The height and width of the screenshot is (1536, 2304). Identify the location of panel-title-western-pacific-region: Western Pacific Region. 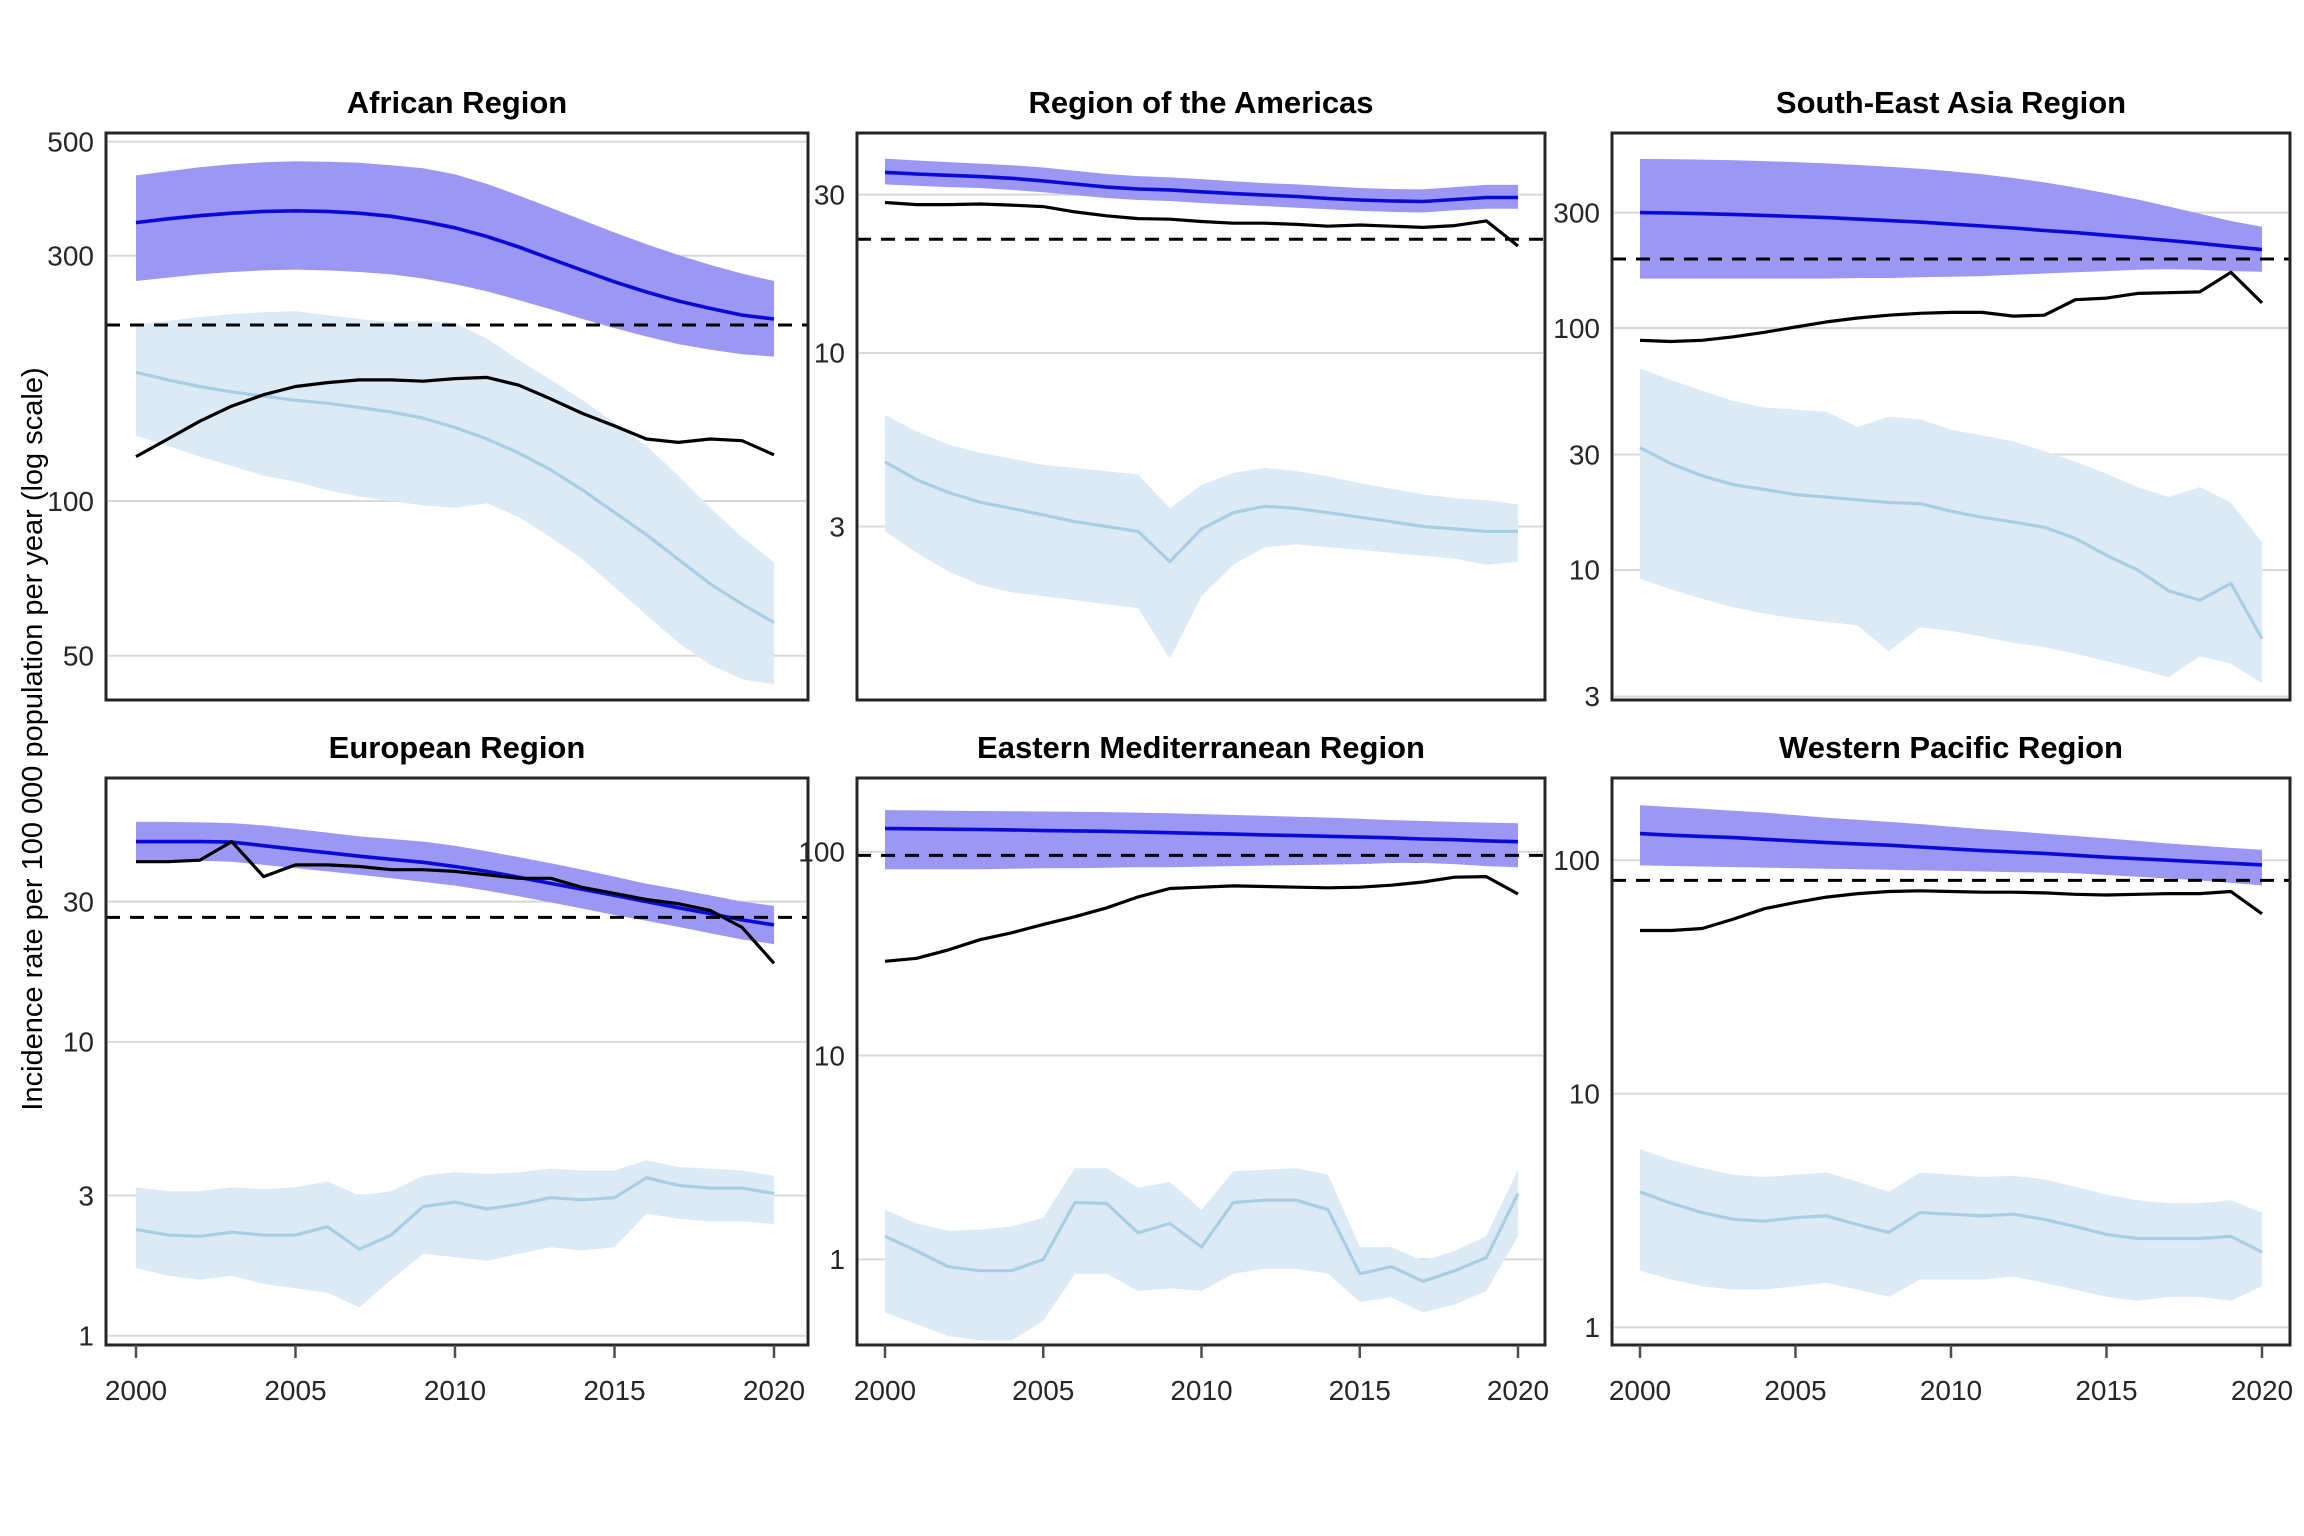
(1951, 747).